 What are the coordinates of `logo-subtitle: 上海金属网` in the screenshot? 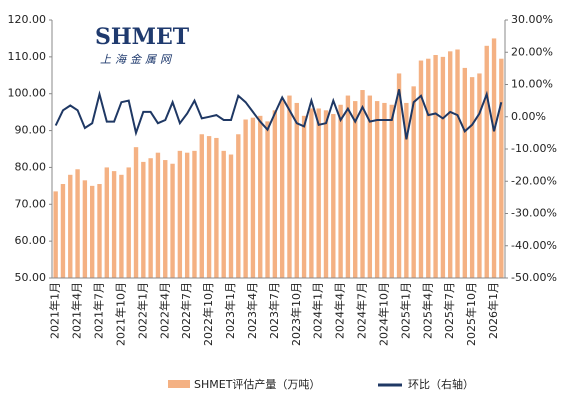 It's located at (137, 59).